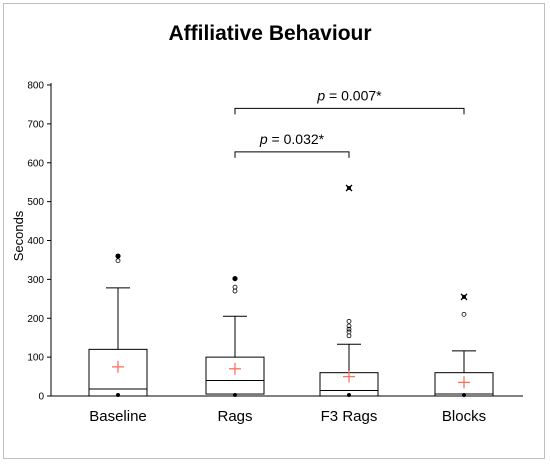 This screenshot has height=464, width=550. Describe the element at coordinates (234, 416) in the screenshot. I see `x-tick-label: Rags` at that location.